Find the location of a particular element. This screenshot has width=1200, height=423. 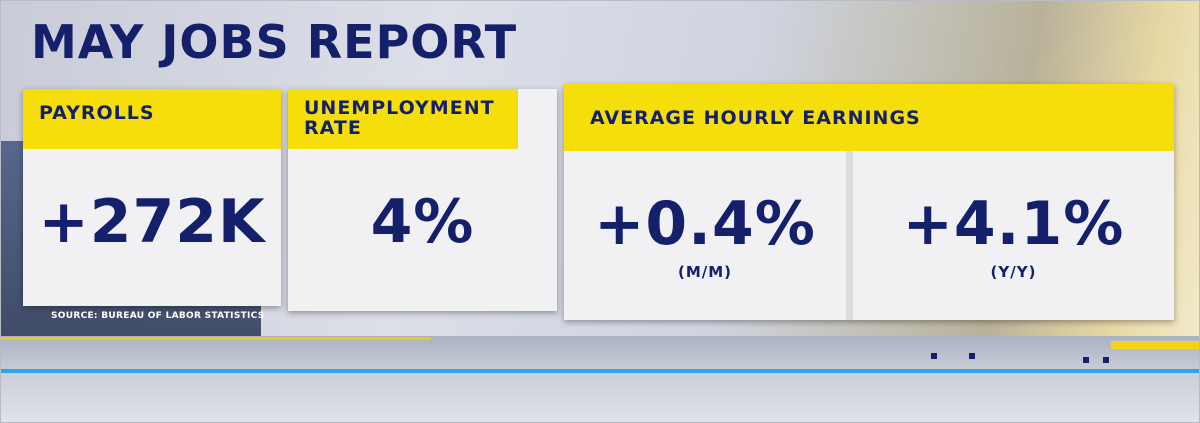

card: +4.1% (Y/Y) is located at coordinates (1013, 235).